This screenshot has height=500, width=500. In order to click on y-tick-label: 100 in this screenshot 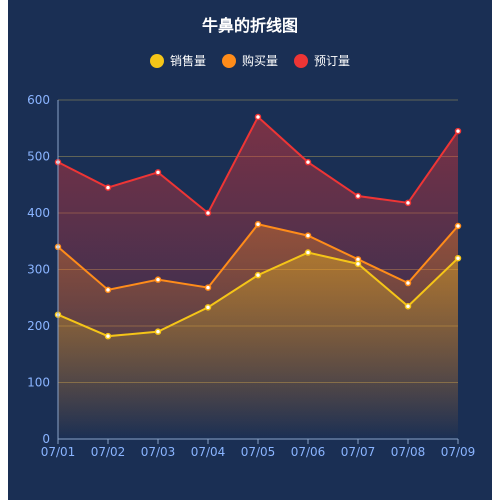, I will do `click(38, 383)`.